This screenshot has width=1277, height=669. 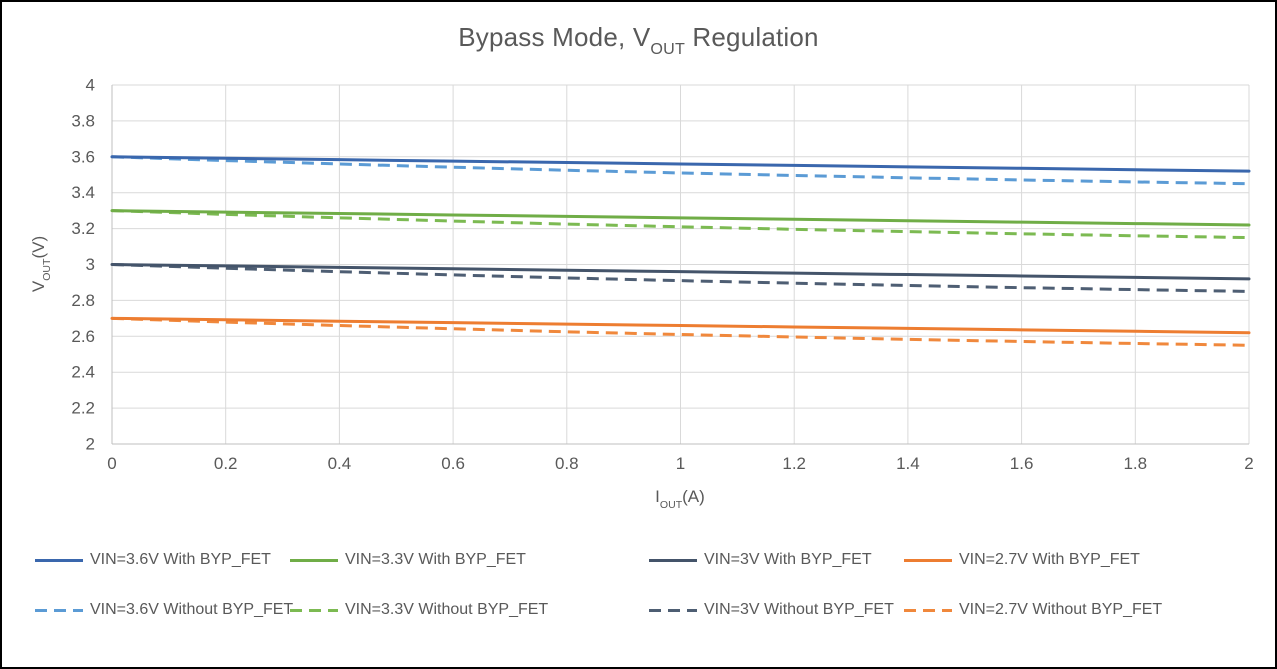 What do you see at coordinates (680, 463) in the screenshot?
I see `x-tick-label: 1` at bounding box center [680, 463].